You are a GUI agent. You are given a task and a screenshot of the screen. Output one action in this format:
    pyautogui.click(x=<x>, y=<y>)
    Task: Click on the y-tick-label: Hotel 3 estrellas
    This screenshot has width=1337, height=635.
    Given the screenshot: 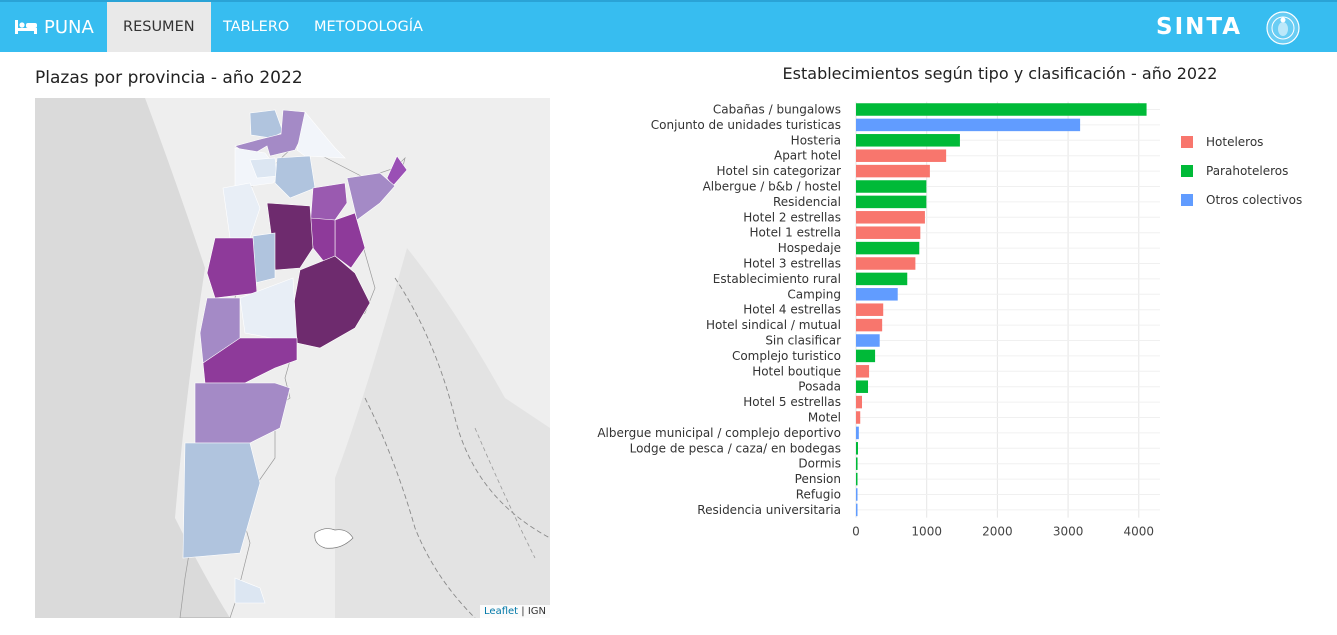 What is the action you would take?
    pyautogui.click(x=792, y=264)
    